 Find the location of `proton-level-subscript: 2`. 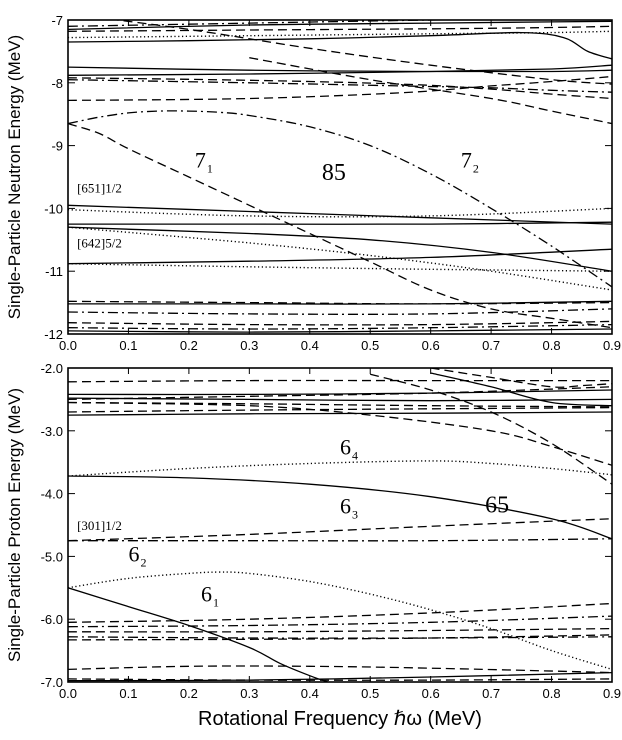

proton-level-subscript: 2 is located at coordinates (143, 562).